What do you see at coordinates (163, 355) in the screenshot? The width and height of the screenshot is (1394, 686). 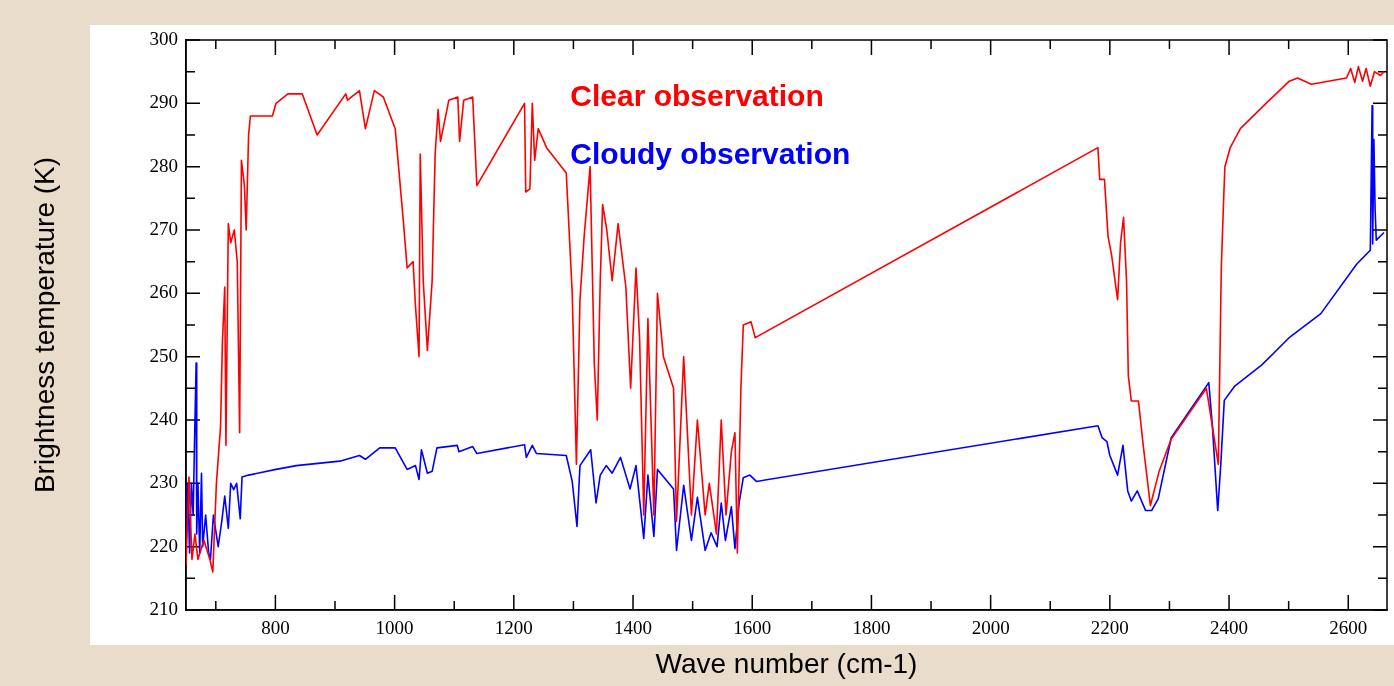 I see `y-tick-label: 250` at bounding box center [163, 355].